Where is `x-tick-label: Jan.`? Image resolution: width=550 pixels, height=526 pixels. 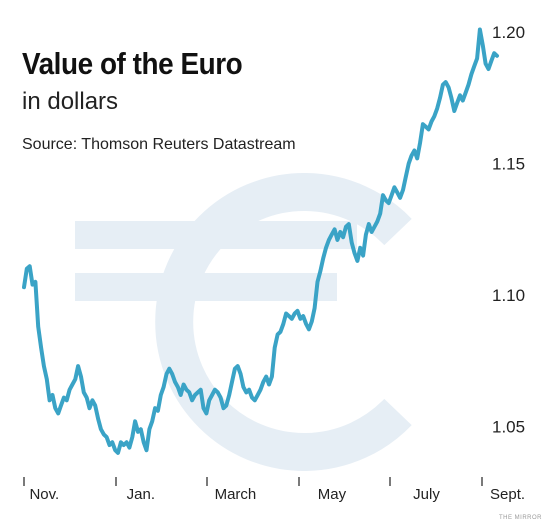
x-tick-label: Jan. is located at coordinates (141, 494).